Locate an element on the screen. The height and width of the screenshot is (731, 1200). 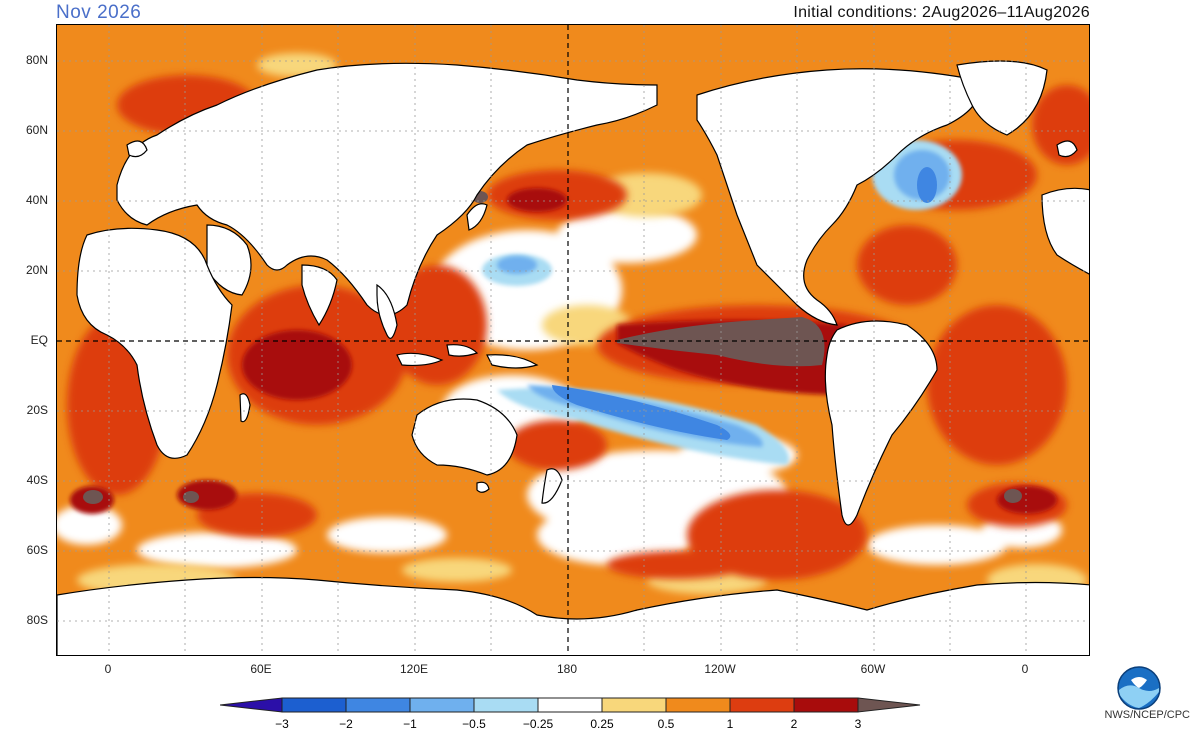
colorbar-tick-label: 2 is located at coordinates (794, 724).